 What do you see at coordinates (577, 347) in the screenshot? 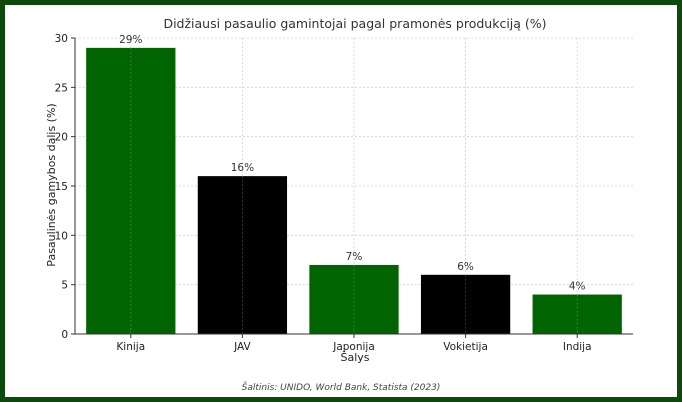
I see `x-tick-label: Indija` at bounding box center [577, 347].